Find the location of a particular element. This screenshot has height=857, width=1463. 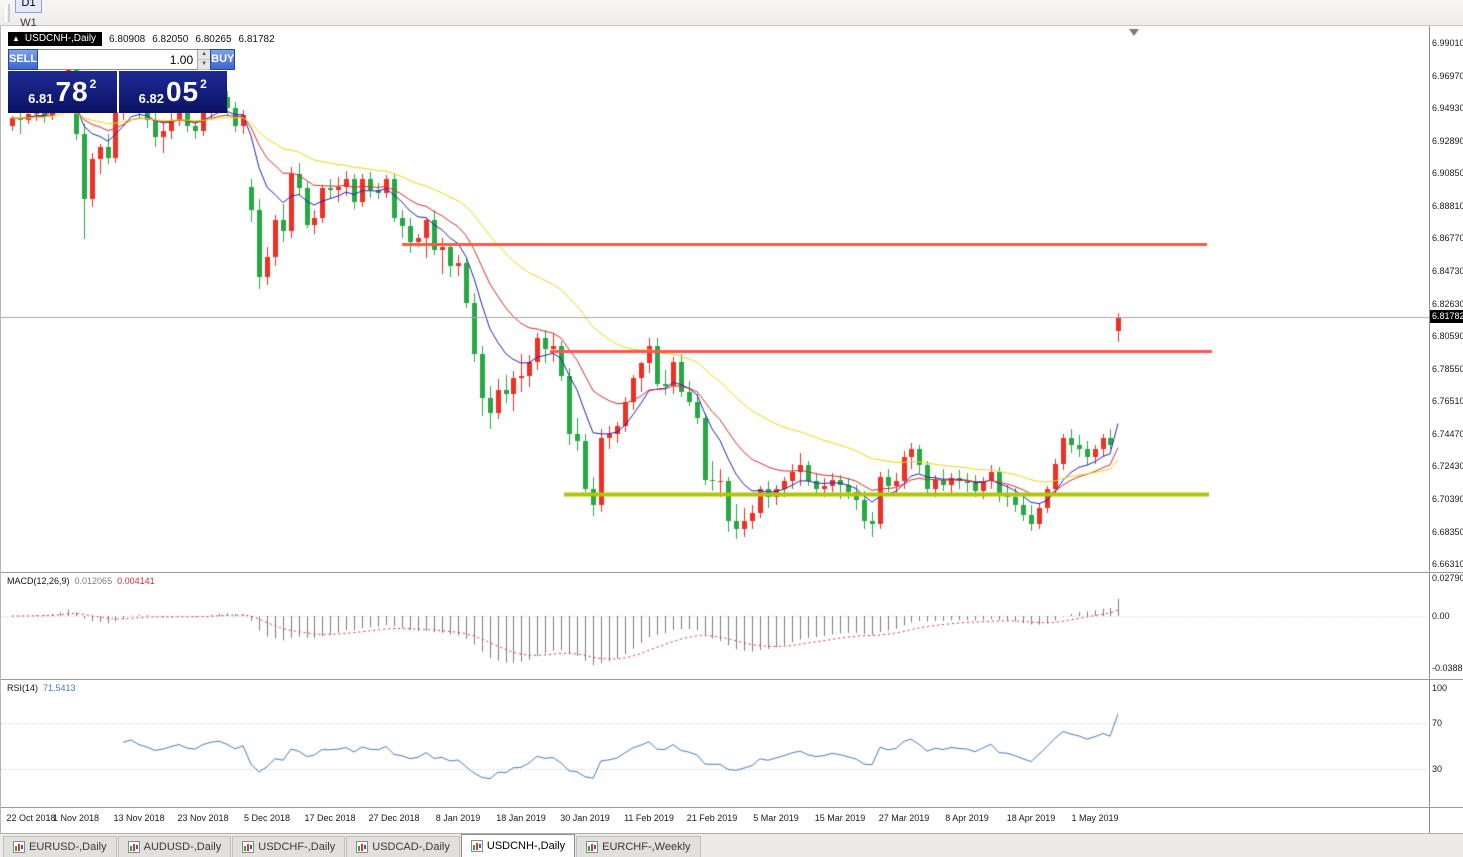

price-scale-label: 6.70390 is located at coordinates (1447, 499).